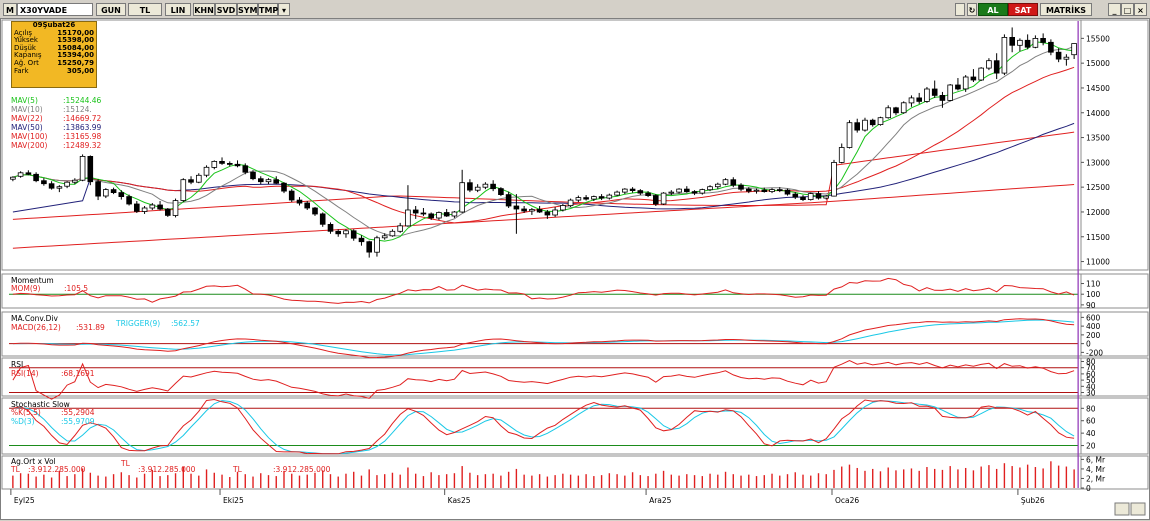 The height and width of the screenshot is (521, 1150). Describe the element at coordinates (178, 9) in the screenshot. I see `linear-scale-button: LIN` at that location.